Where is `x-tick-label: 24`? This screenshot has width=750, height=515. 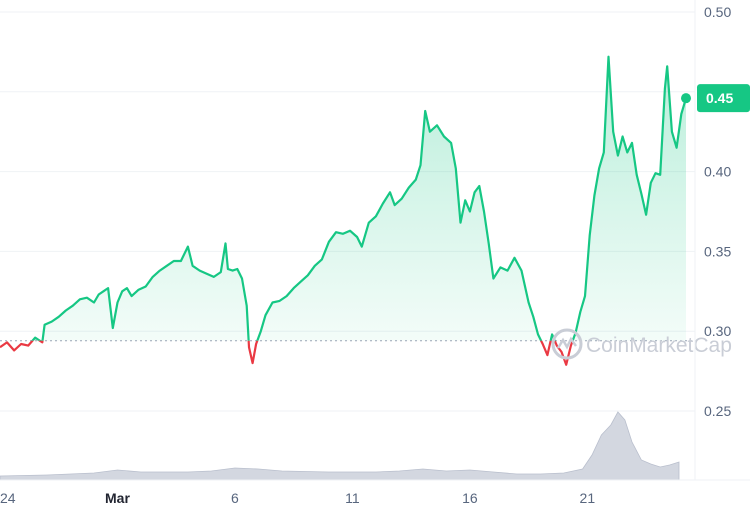
x-tick-label: 24 is located at coordinates (8, 498).